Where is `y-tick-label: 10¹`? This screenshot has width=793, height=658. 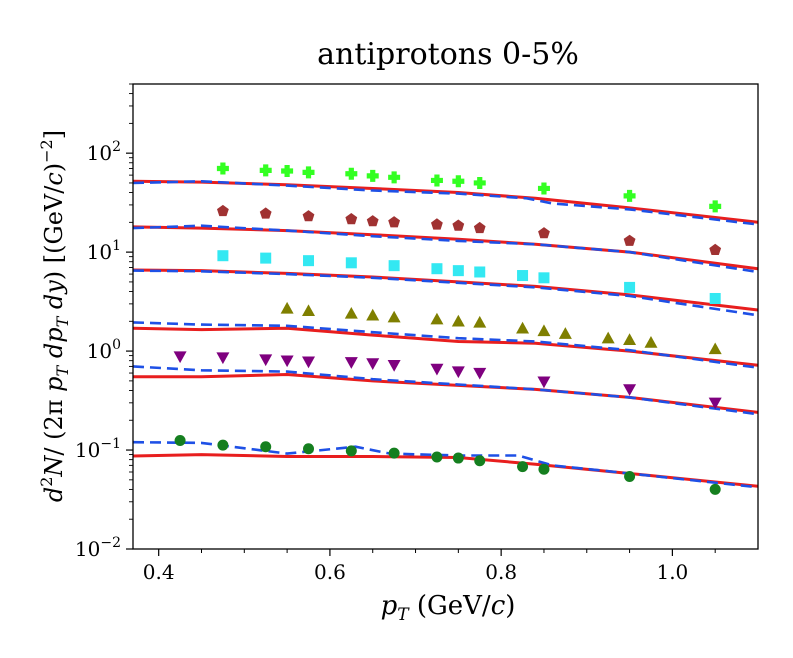
y-tick-label: 10¹ is located at coordinates (104, 251).